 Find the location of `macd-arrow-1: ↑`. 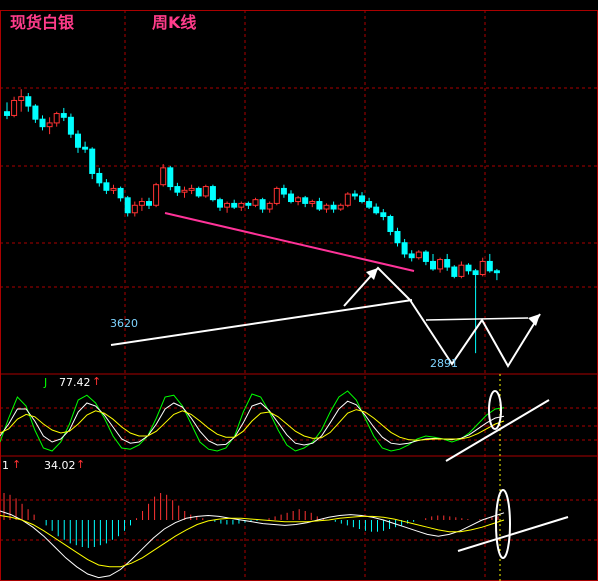

macd-arrow-1: ↑ is located at coordinates (17, 464).